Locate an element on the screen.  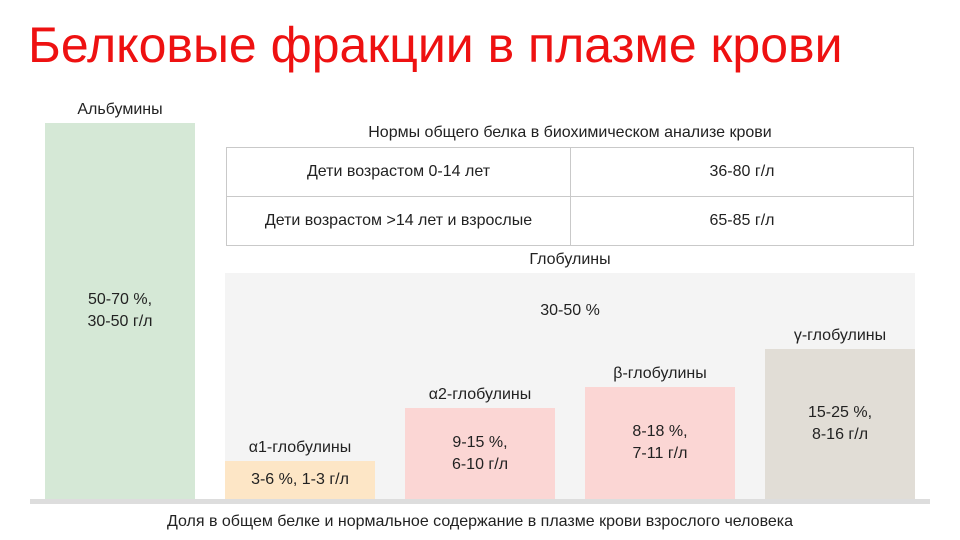
globulins-value: 30-50 % is located at coordinates (570, 310).